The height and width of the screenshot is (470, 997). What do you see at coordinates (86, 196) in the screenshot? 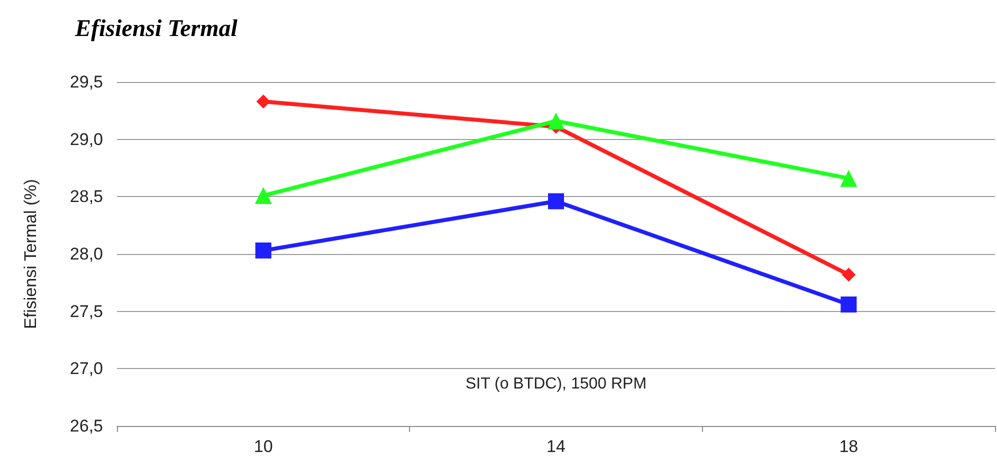
I see `y-tick-label: 28,5` at bounding box center [86, 196].